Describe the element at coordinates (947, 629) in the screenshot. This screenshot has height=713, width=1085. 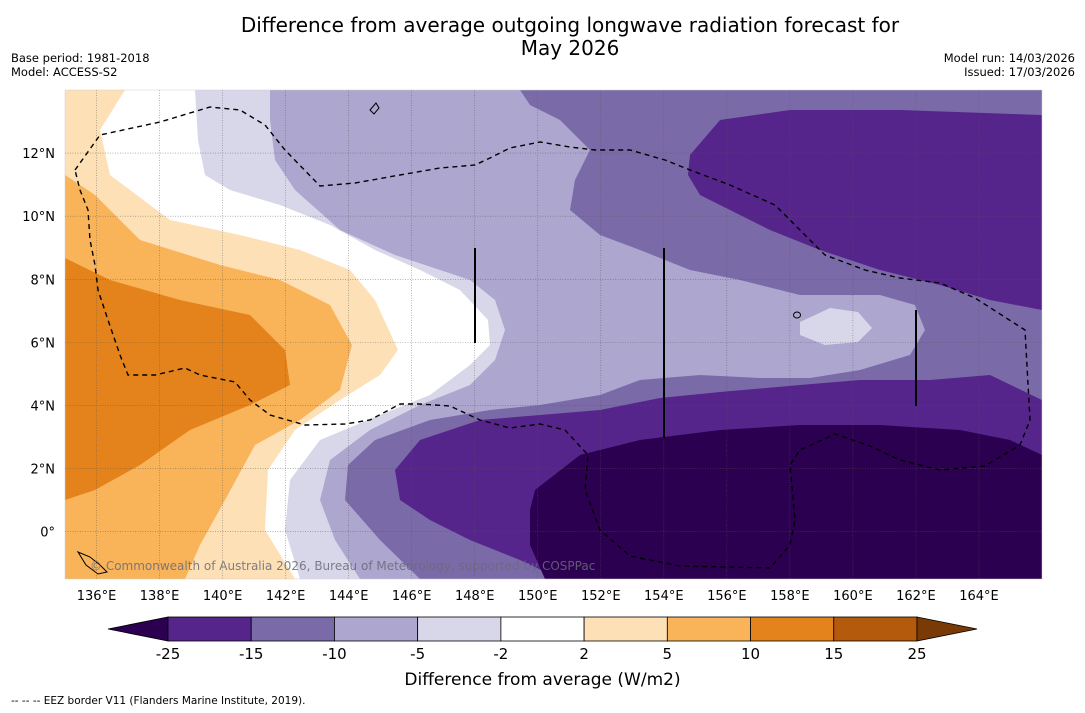
I see `colorbar-extend-max` at that location.